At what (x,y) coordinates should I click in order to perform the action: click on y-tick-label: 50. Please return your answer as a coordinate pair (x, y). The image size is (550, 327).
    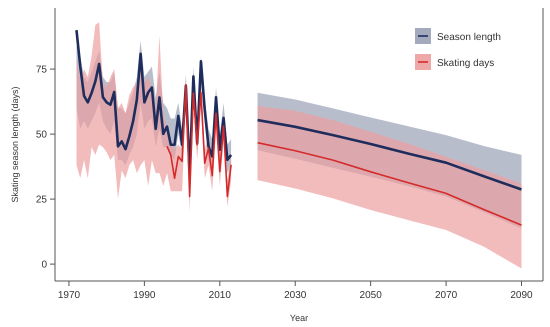
    Looking at the image, I should click on (42, 135).